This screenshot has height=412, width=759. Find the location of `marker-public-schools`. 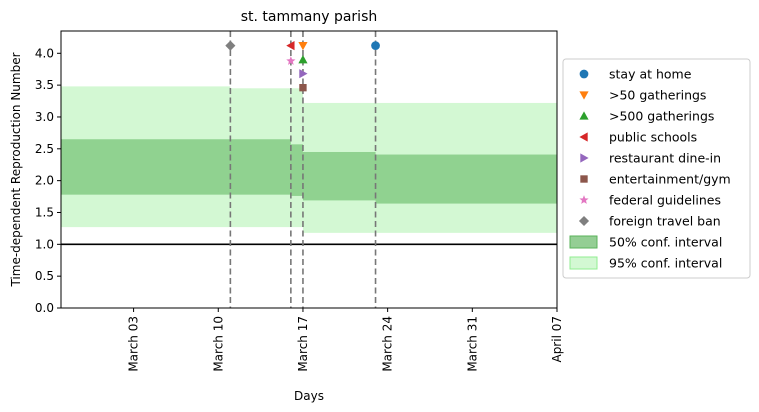

marker-public-schools is located at coordinates (290, 46).